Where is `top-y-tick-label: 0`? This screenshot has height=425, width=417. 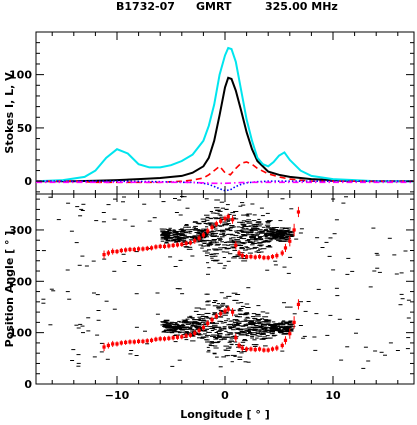 top-y-tick-label: 0 is located at coordinates (28, 181).